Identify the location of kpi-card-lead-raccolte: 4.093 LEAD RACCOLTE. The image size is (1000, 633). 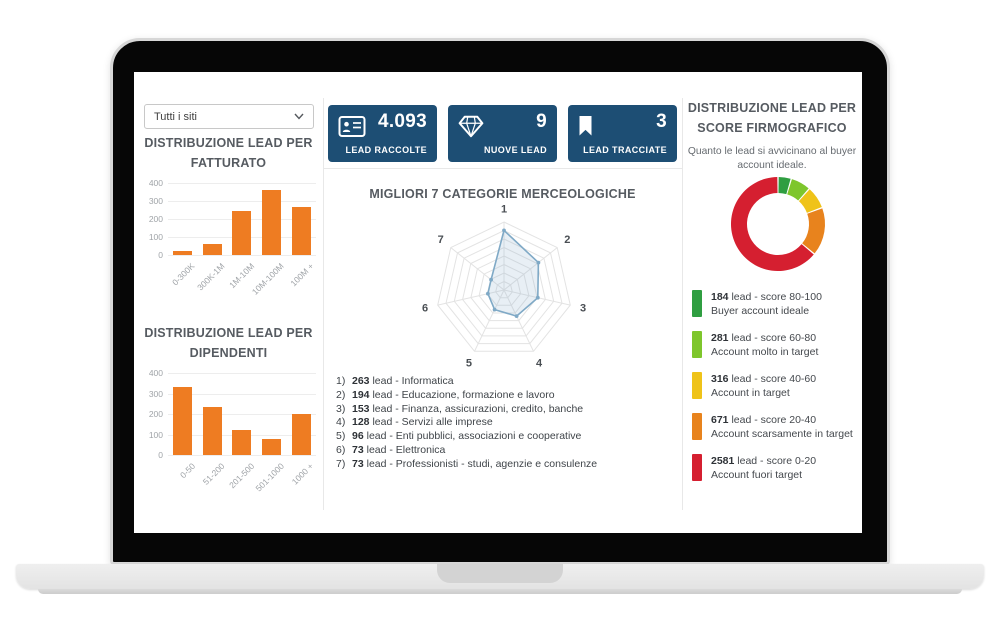
(382, 133).